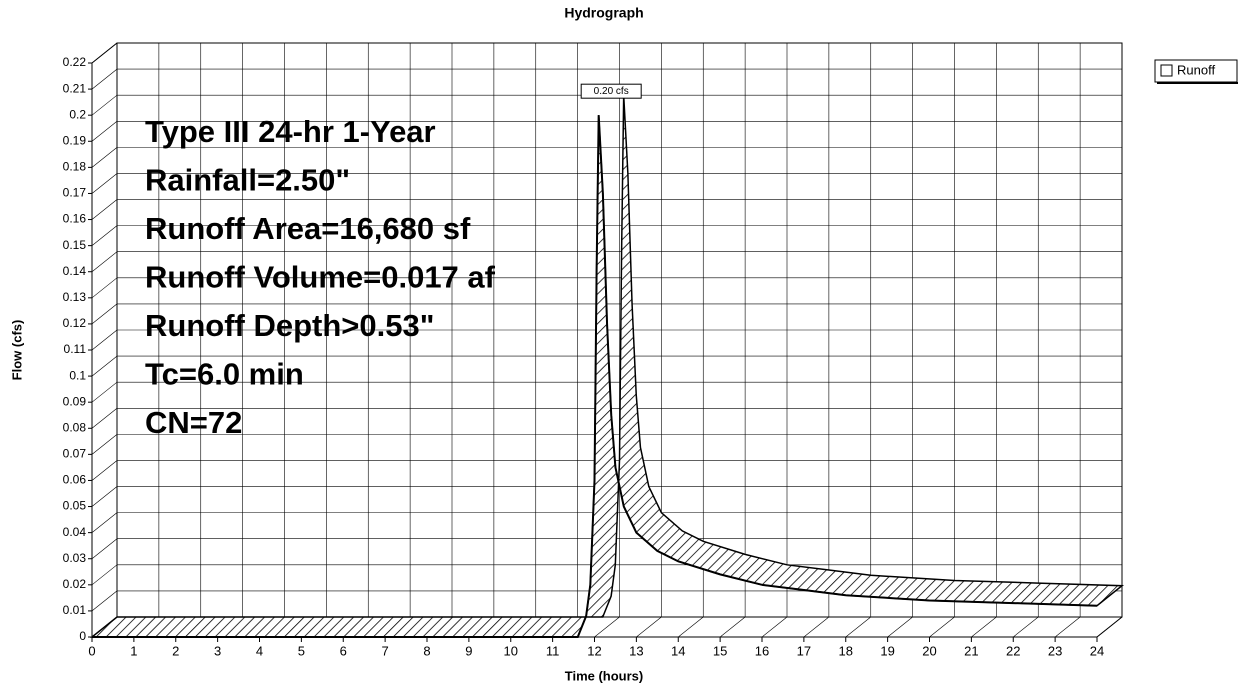 Image resolution: width=1243 pixels, height=687 pixels. What do you see at coordinates (678, 650) in the screenshot?
I see `x-tick-label: 14` at bounding box center [678, 650].